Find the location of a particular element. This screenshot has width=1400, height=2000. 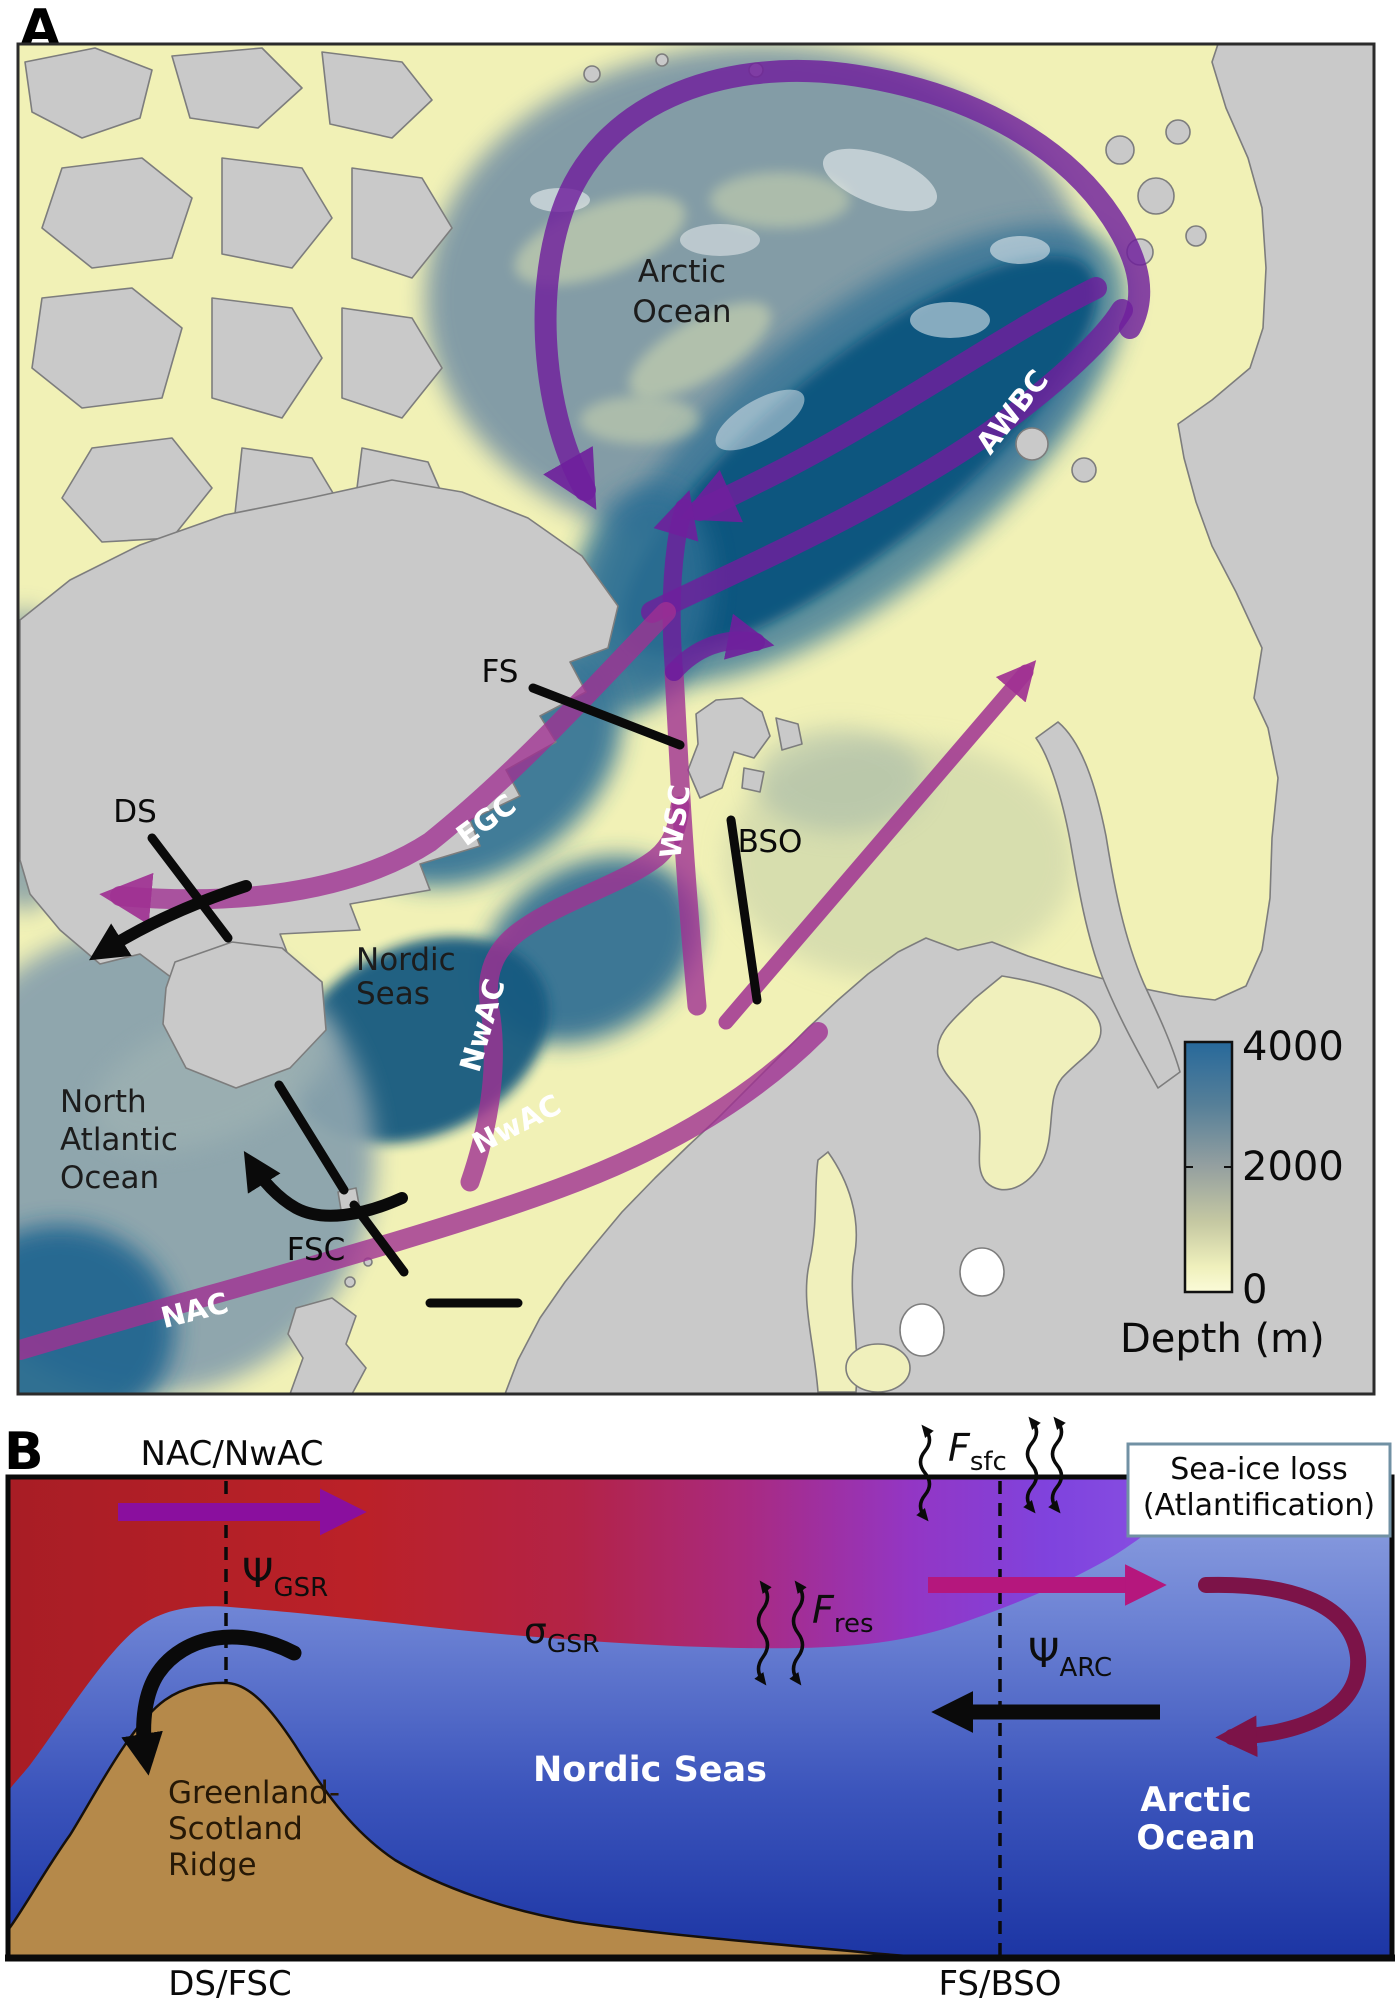

f-res-main: F is located at coordinates (823, 1610).